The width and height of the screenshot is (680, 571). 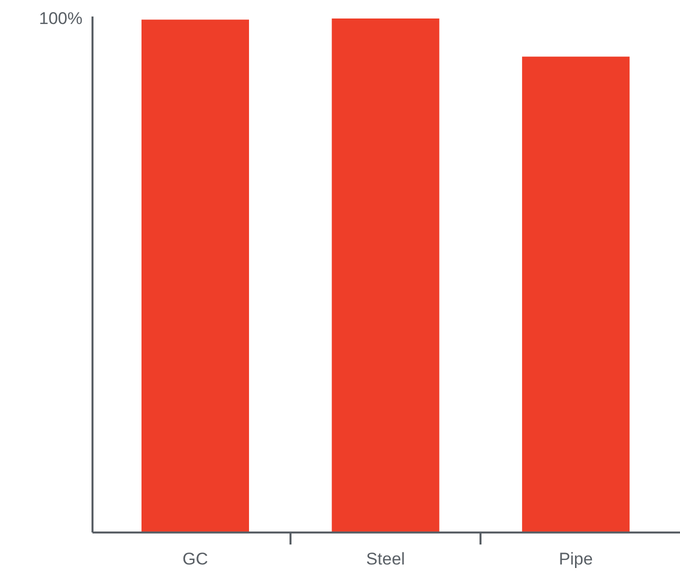 What do you see at coordinates (195, 559) in the screenshot?
I see `x-tick-label: GC` at bounding box center [195, 559].